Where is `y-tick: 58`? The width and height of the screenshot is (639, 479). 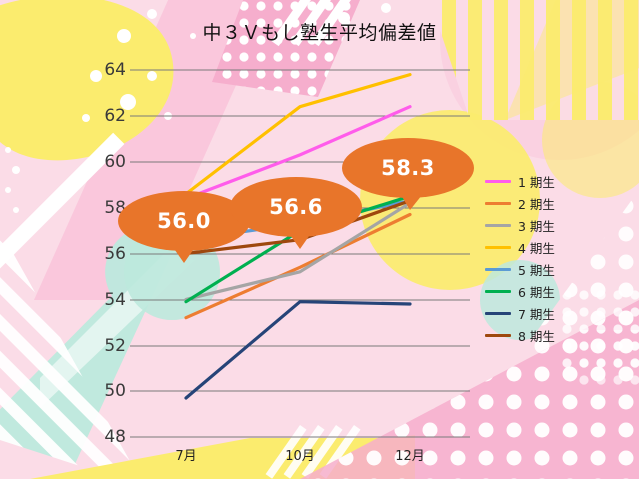 y-tick: 58 is located at coordinates (115, 208).